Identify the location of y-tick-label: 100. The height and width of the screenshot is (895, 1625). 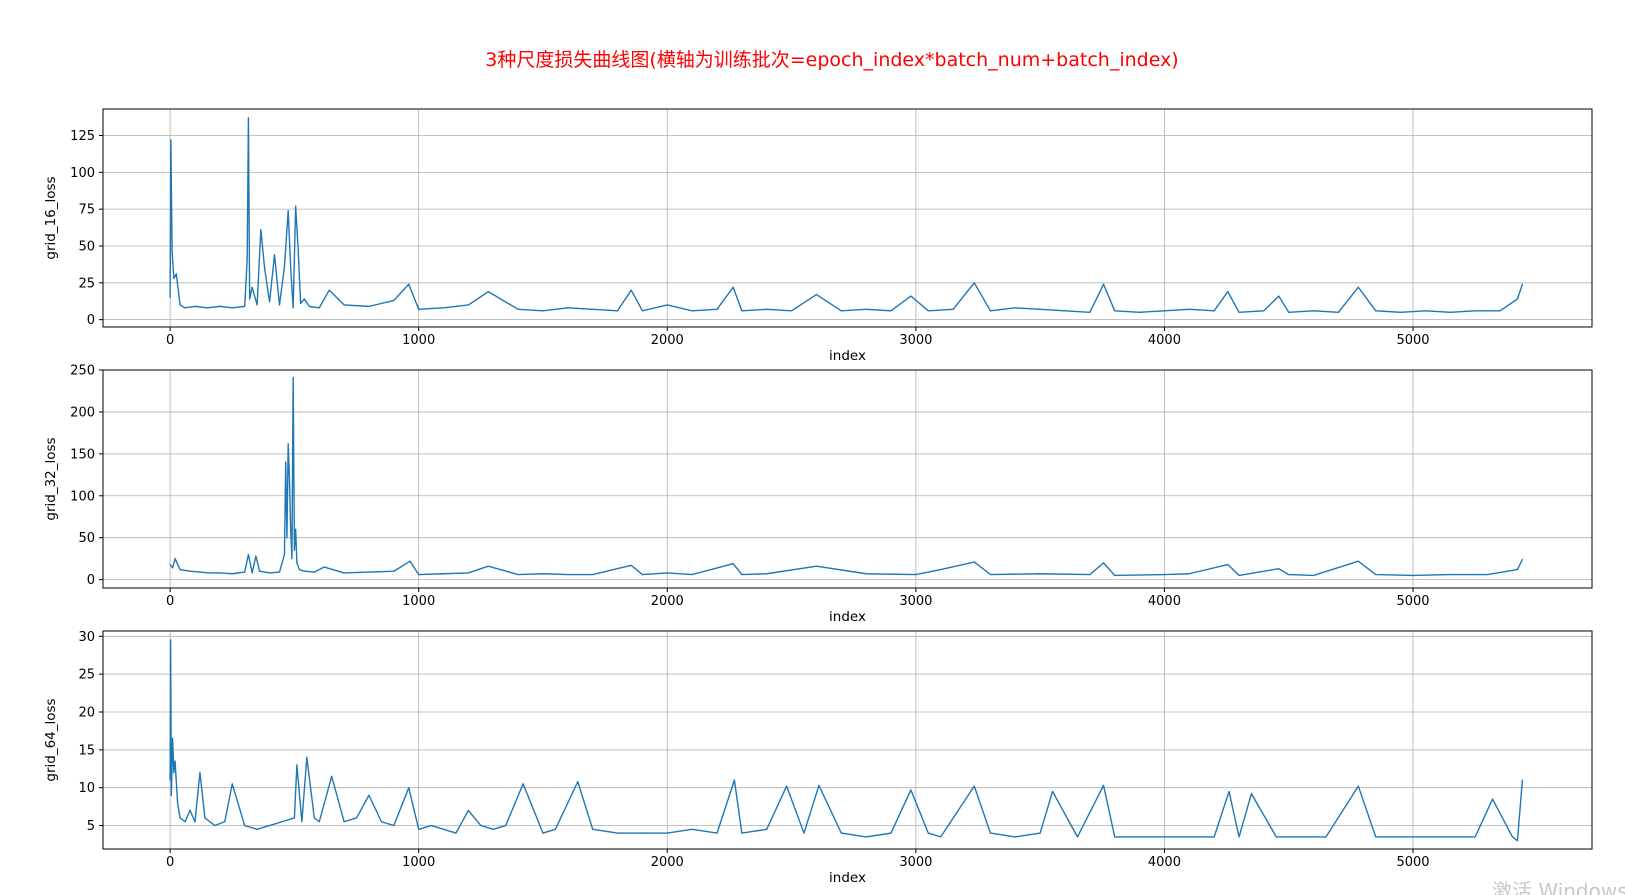
(82, 173).